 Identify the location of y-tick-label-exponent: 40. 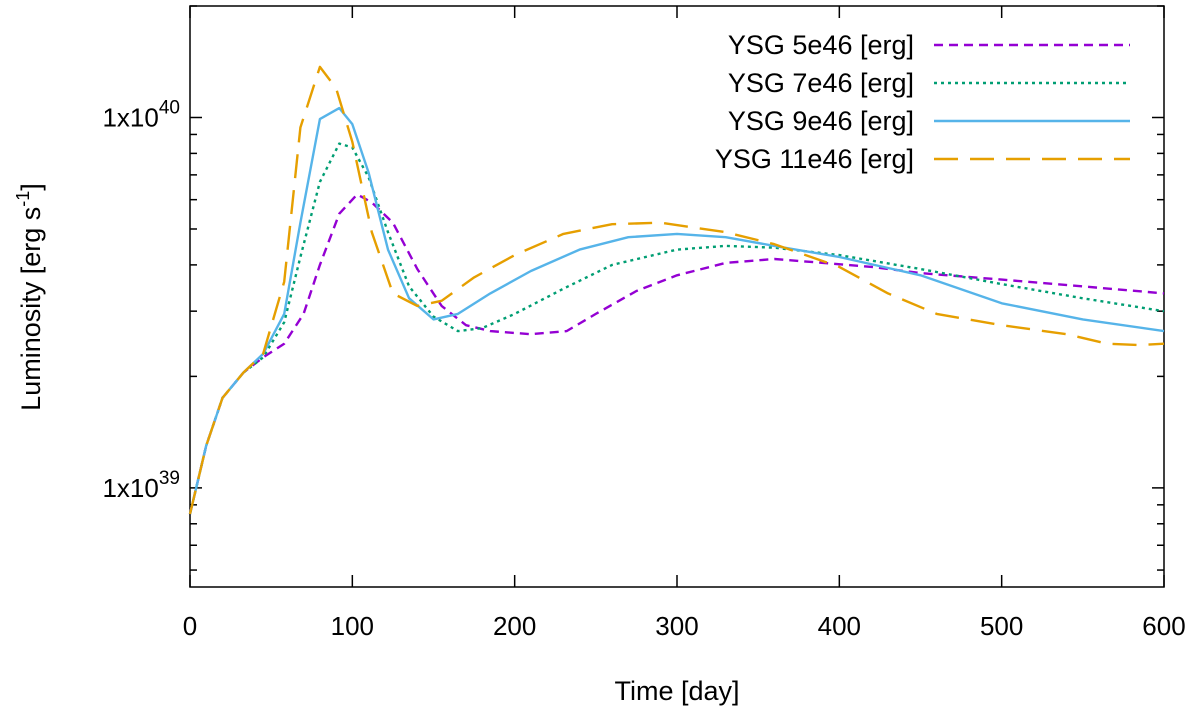
(169, 107).